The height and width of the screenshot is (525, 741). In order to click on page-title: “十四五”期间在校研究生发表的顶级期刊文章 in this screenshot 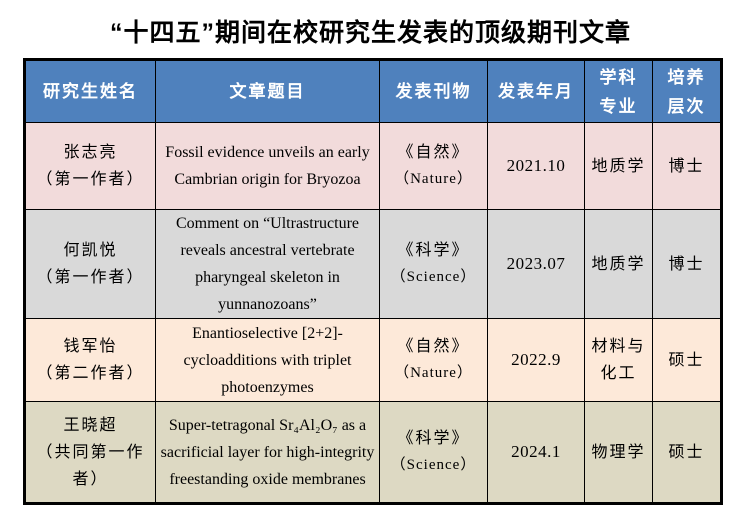, I will do `click(370, 33)`.